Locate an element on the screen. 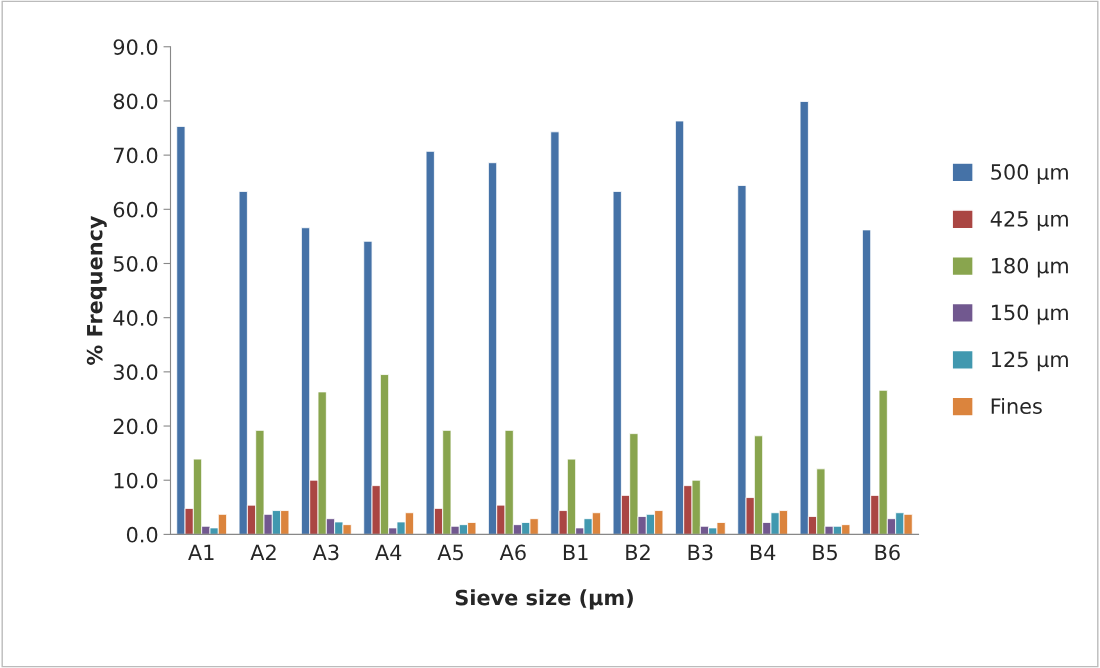 The width and height of the screenshot is (1100, 668). x-tick-label: A6 is located at coordinates (512, 552).